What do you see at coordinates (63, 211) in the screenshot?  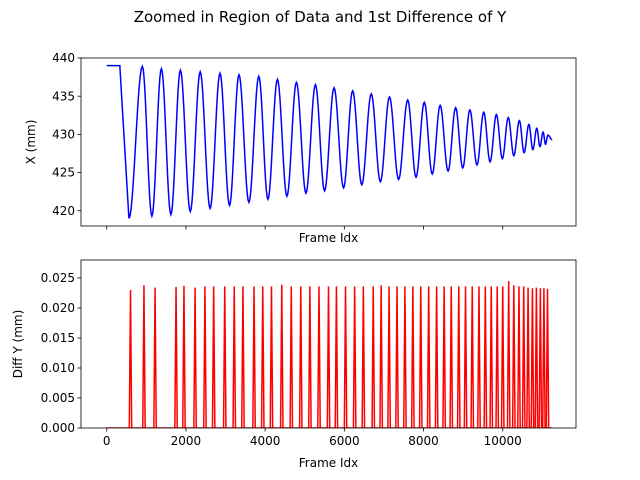 I see `y-tick-label: 420` at bounding box center [63, 211].